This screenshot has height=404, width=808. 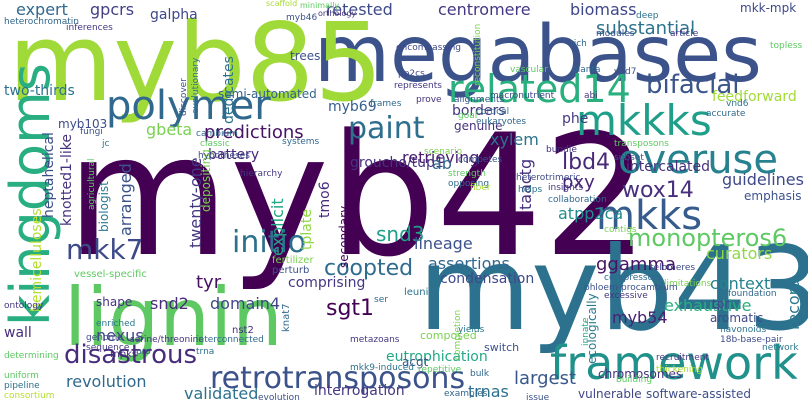 What do you see at coordinates (539, 89) in the screenshot?
I see `word: related14` at bounding box center [539, 89].